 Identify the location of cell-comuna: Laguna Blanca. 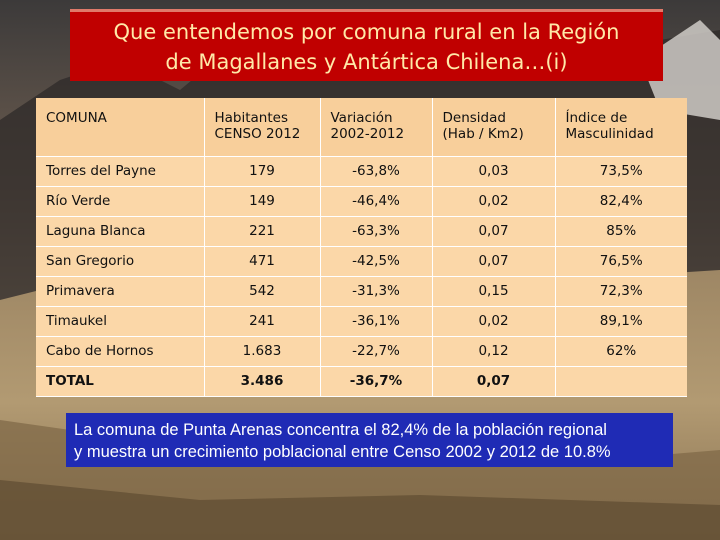
(120, 231).